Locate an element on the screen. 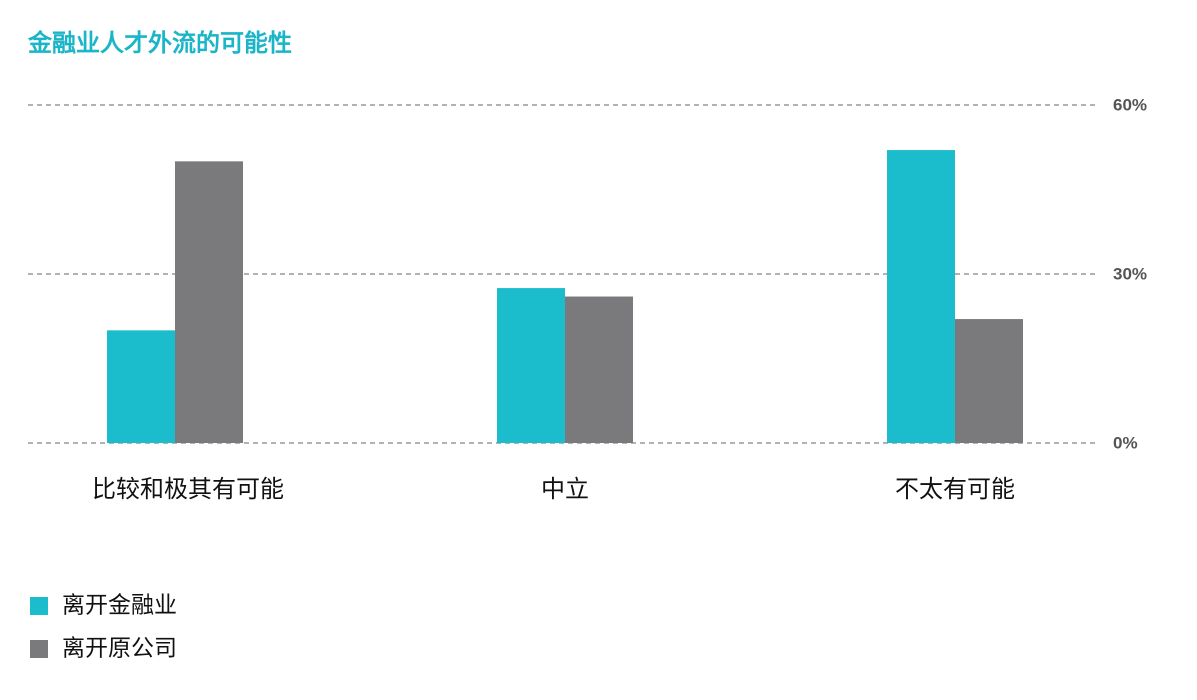 This screenshot has height=700, width=1197. x-tick-label: 中立 is located at coordinates (565, 489).